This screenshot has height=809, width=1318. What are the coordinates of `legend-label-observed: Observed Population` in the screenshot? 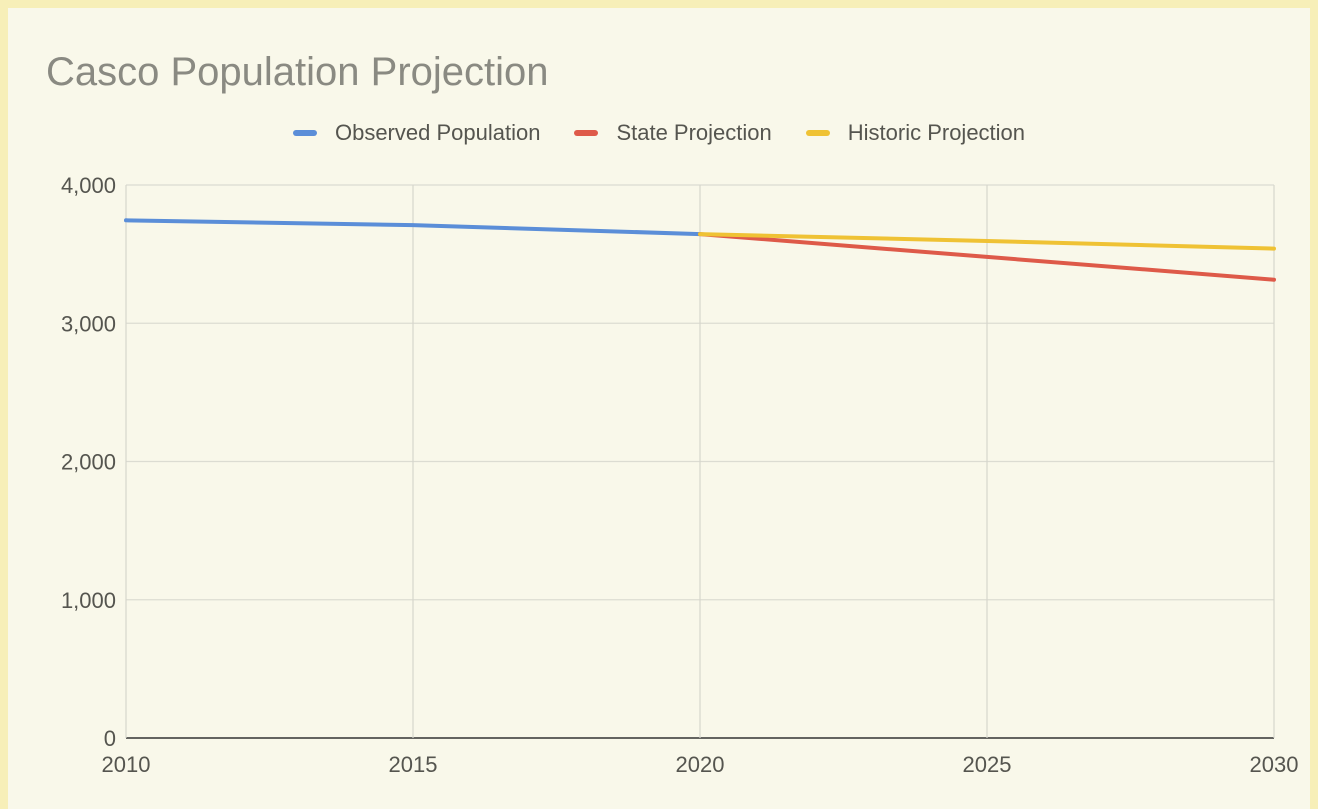 It's located at (437, 132).